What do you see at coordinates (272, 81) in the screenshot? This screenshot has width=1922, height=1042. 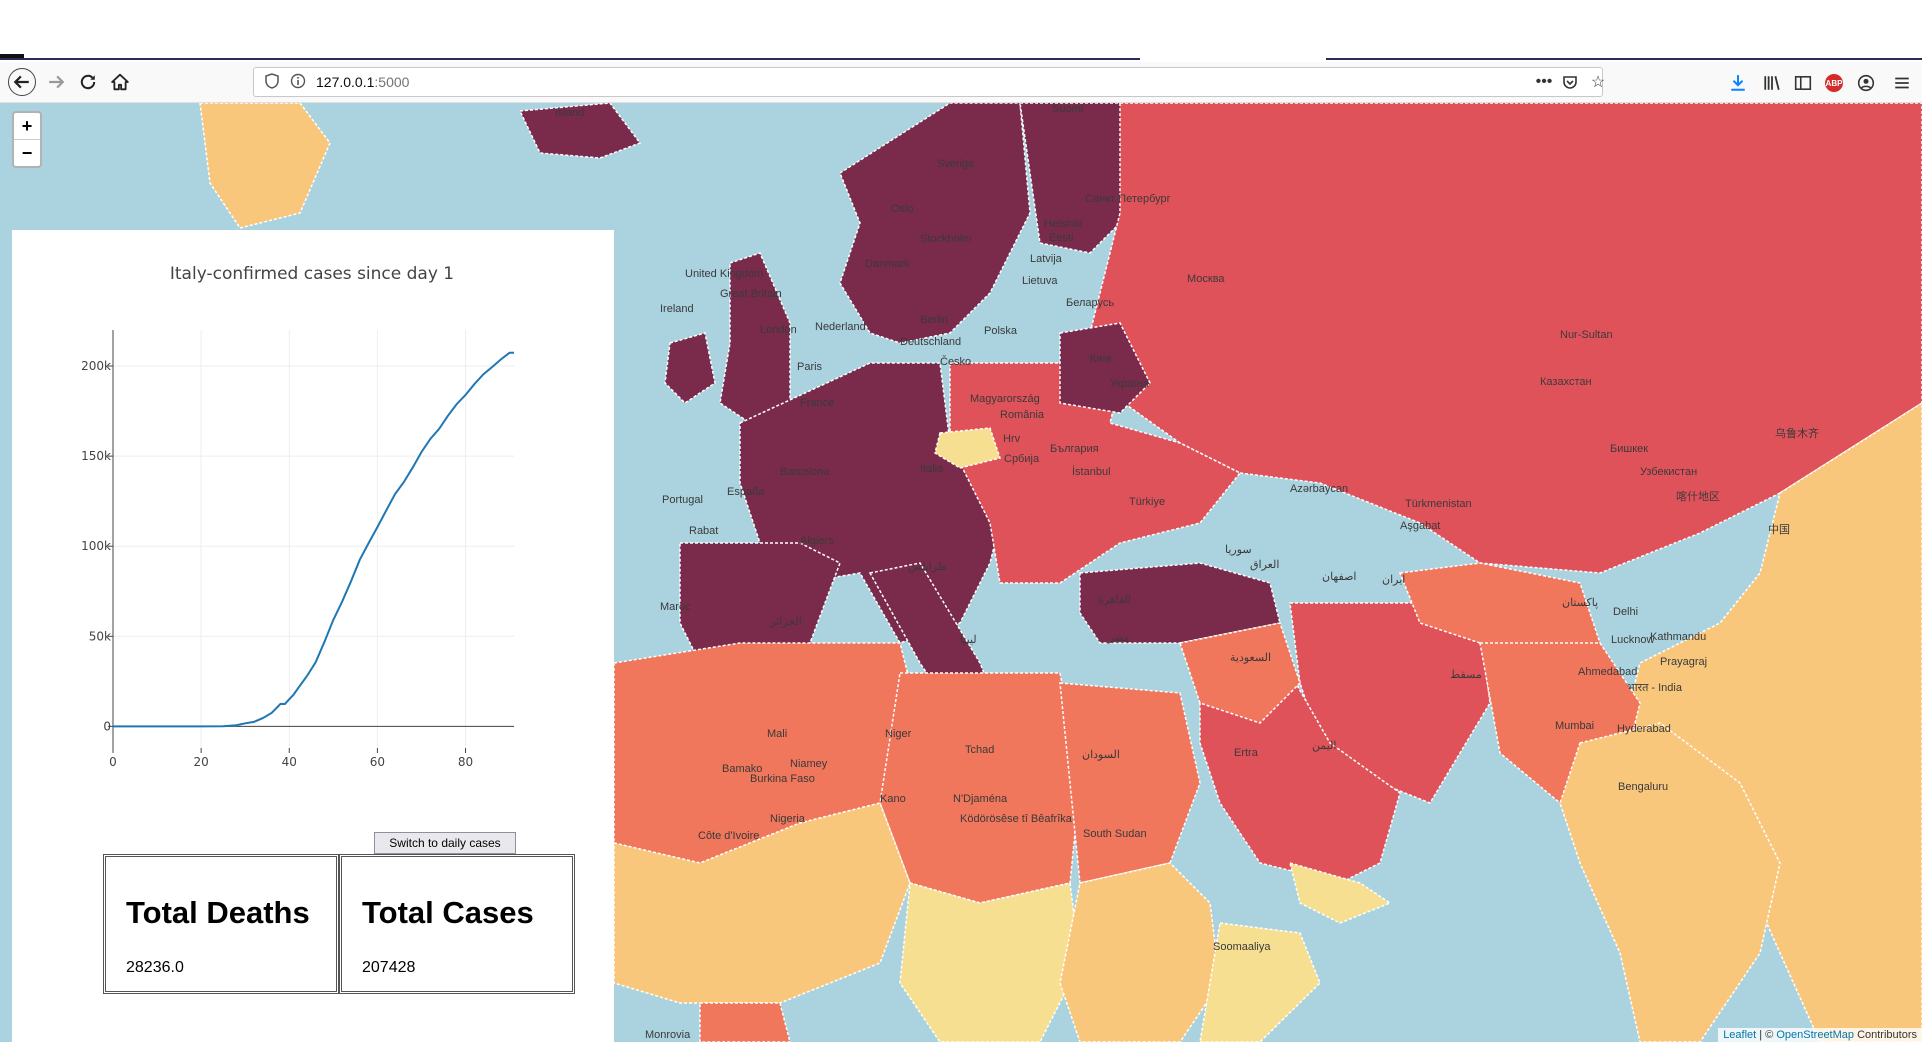 I see `shield-icon` at bounding box center [272, 81].